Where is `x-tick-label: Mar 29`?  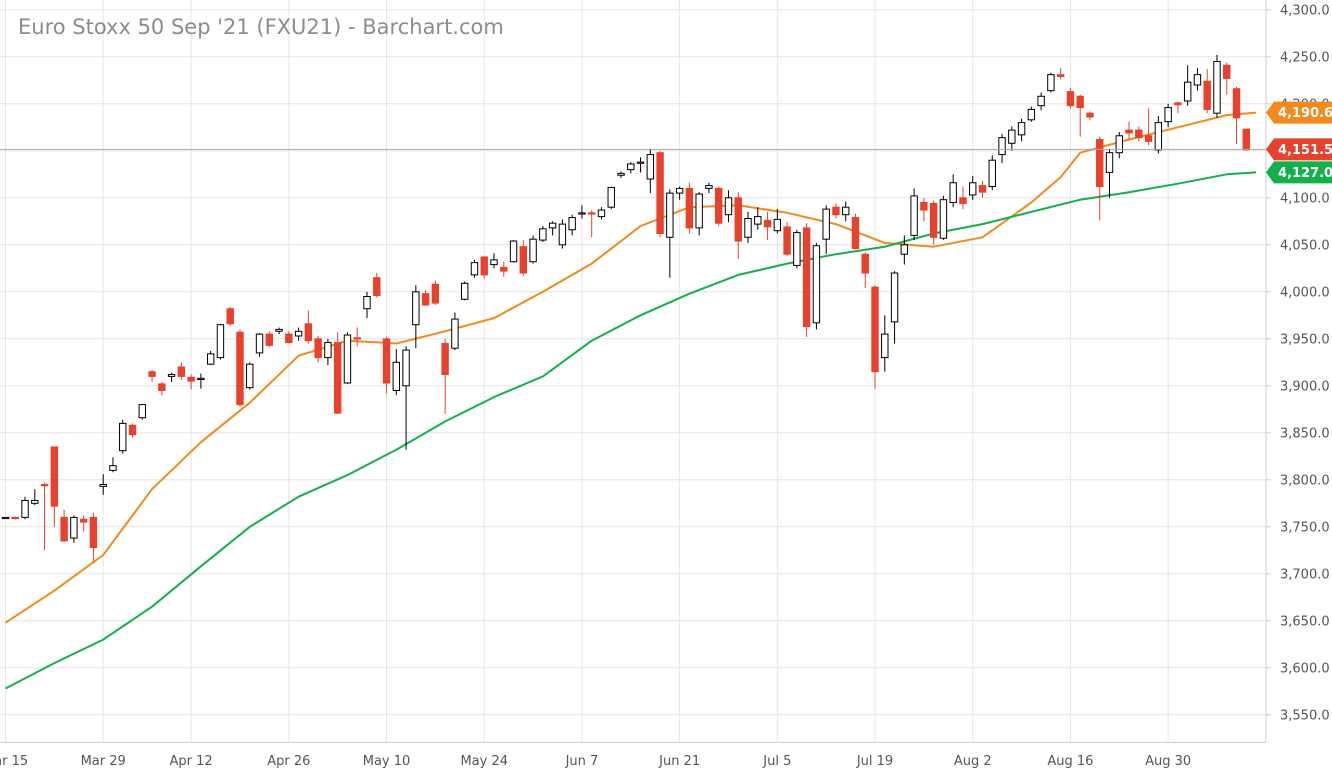 x-tick-label: Mar 29 is located at coordinates (103, 761).